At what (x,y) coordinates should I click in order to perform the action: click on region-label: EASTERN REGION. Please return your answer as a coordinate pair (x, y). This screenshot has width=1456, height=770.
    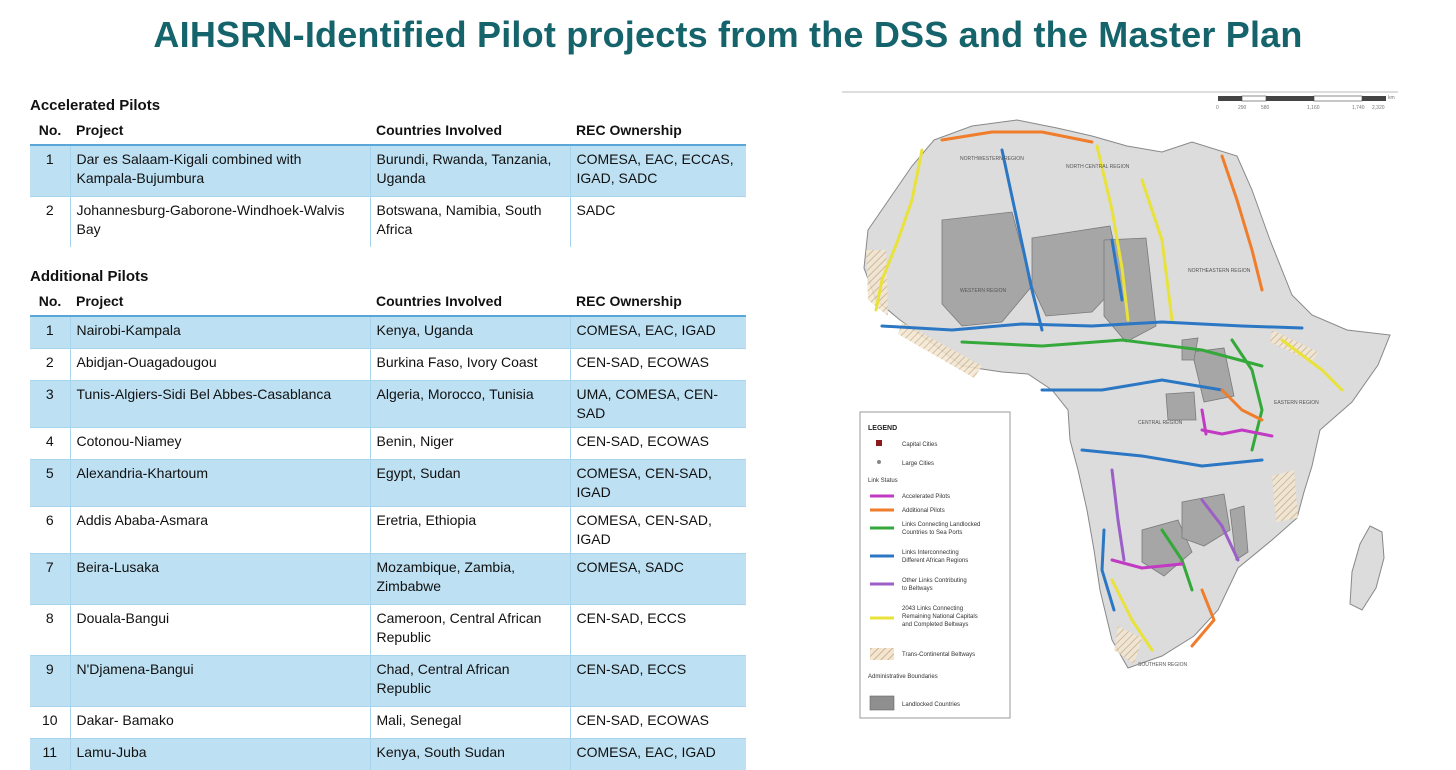
    Looking at the image, I should click on (1296, 403).